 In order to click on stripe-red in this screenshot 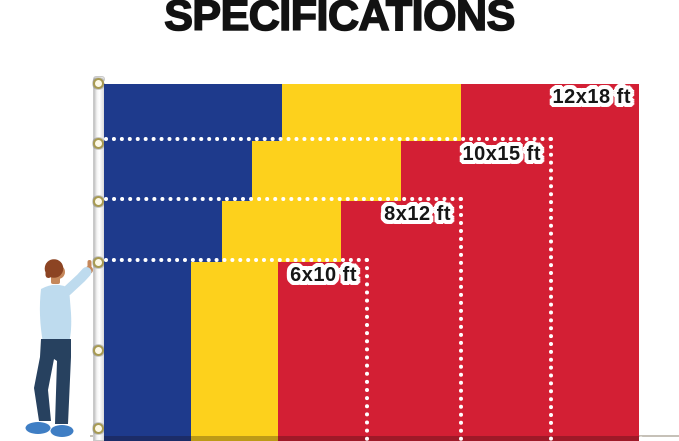, I will do `click(321, 351)`.